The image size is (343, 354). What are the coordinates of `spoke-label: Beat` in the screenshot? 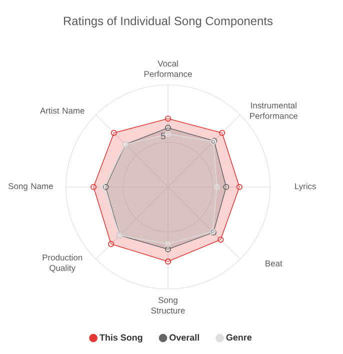 It's located at (274, 263).